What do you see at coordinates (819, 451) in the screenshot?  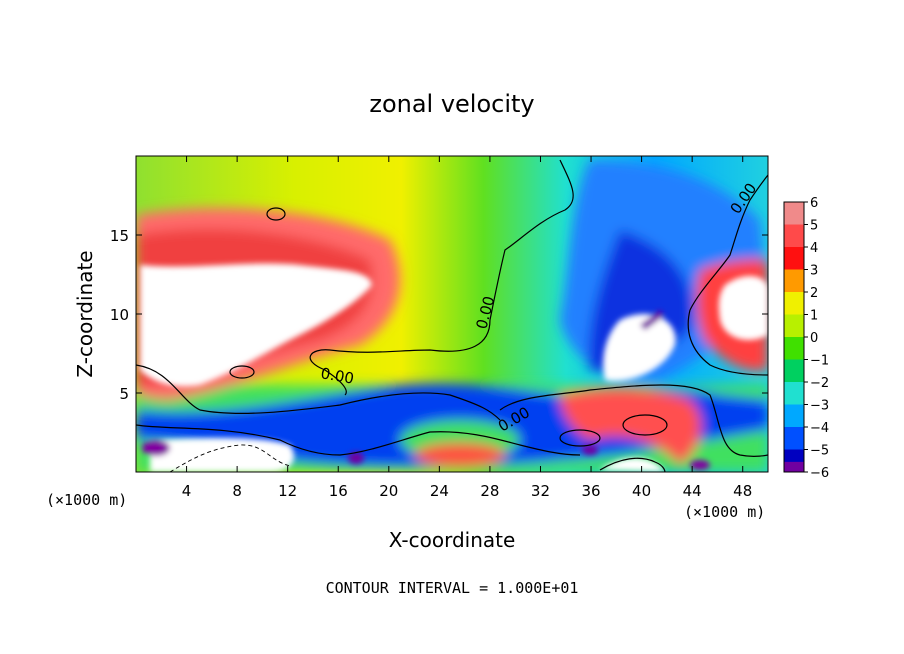 I see `colorbar-label: −5` at bounding box center [819, 451].